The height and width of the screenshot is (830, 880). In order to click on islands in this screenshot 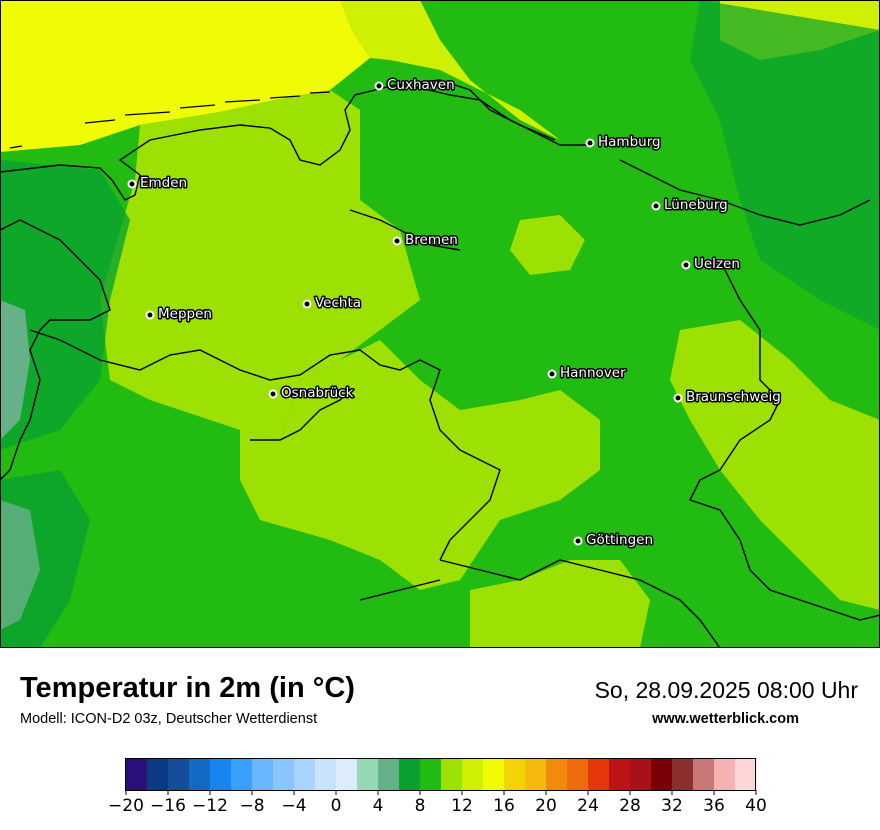, I will do `click(170, 120)`.